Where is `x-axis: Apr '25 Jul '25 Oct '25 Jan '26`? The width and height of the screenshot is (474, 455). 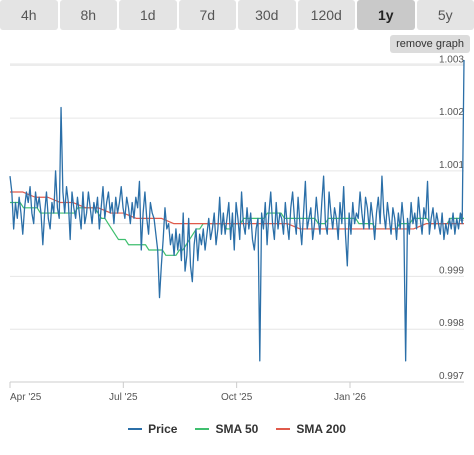
x-axis: Apr '25 Jul '25 Oct '25 Jan '26 is located at coordinates (236, 392).